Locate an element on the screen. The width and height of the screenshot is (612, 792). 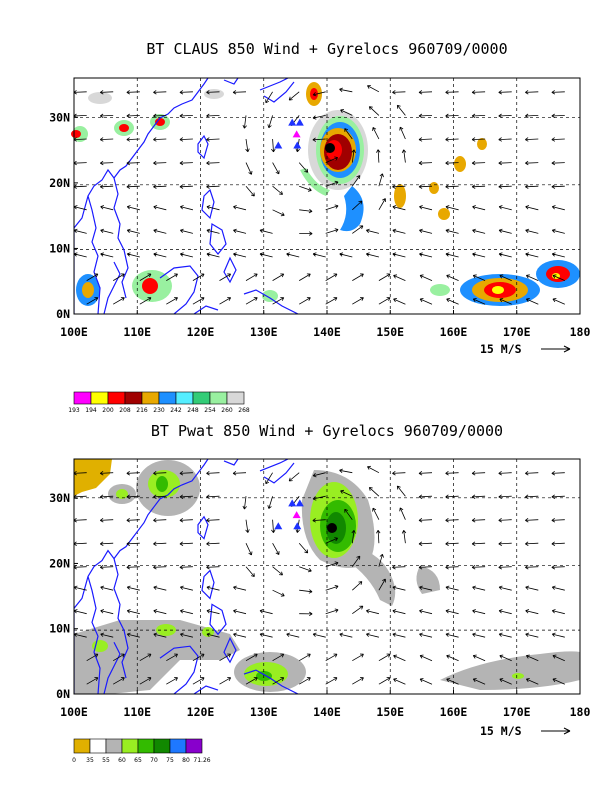
x-tick-label: 100E is located at coordinates (74, 712).